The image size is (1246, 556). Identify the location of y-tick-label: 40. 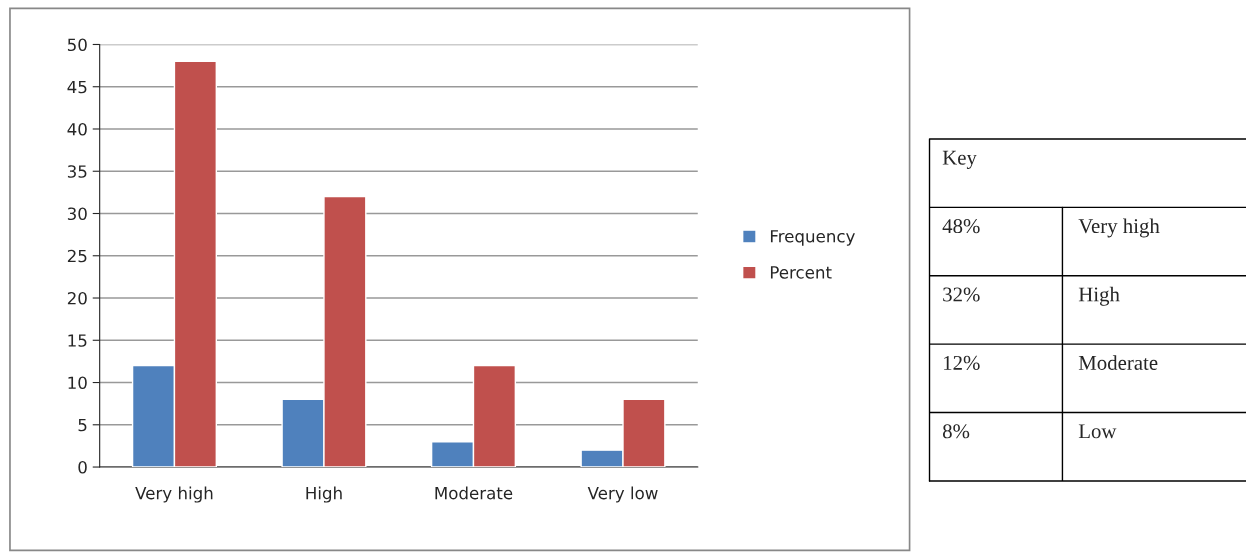
(77, 129).